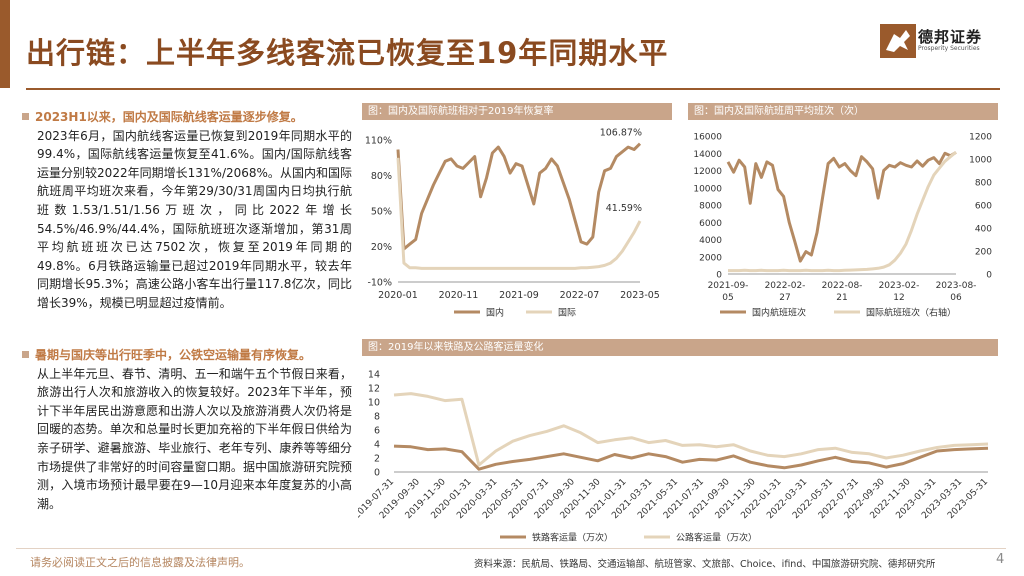 The height and width of the screenshot is (576, 1024). Describe the element at coordinates (843, 111) in the screenshot. I see `chart2-title: 图：国内及国际航班周平均班次（次）` at that location.